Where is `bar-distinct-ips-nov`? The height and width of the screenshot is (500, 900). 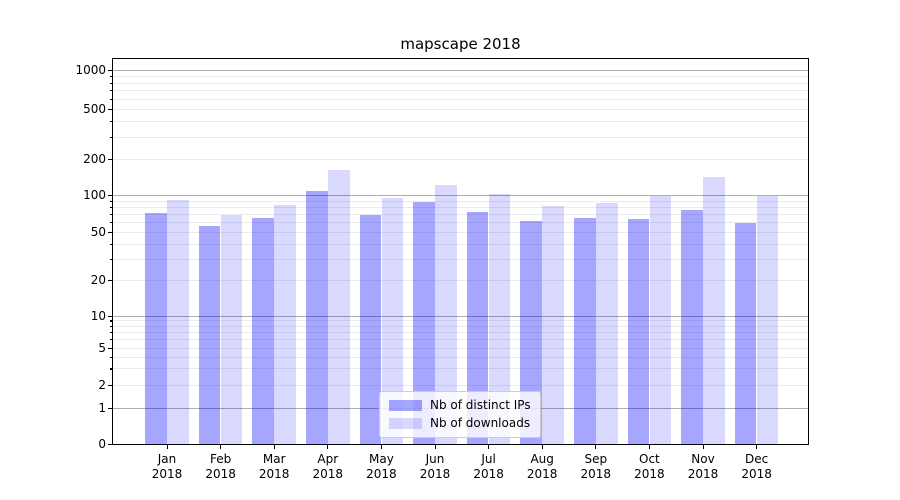 bar-distinct-ips-nov is located at coordinates (692, 327).